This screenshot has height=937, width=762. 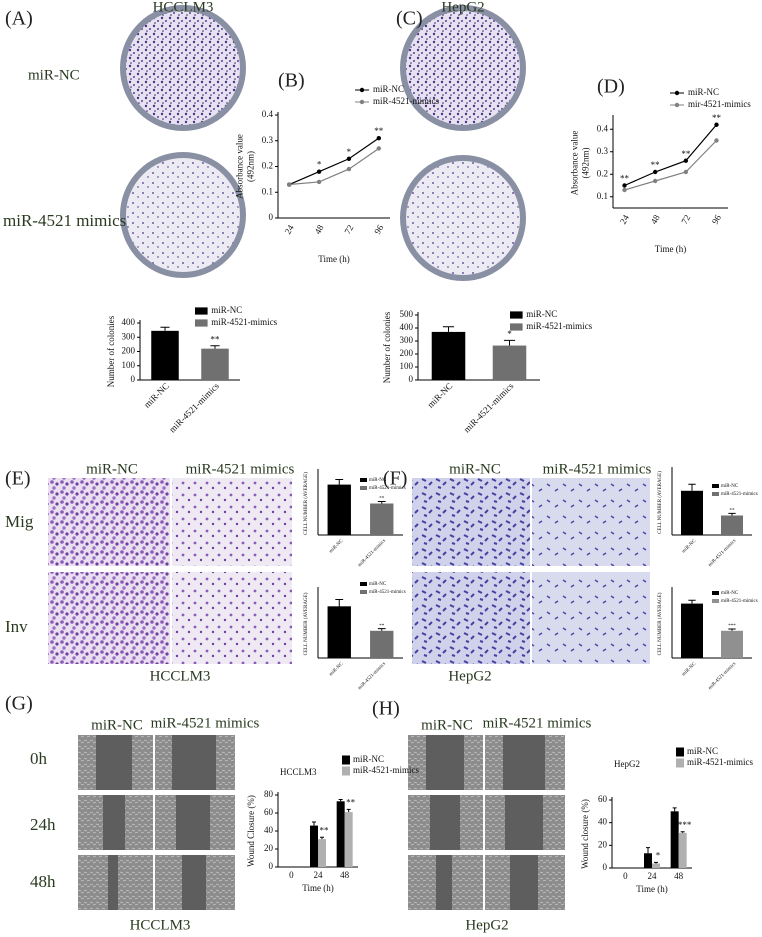 What do you see at coordinates (240, 166) in the screenshot?
I see `y-axis-label: Absorbance value` at bounding box center [240, 166].